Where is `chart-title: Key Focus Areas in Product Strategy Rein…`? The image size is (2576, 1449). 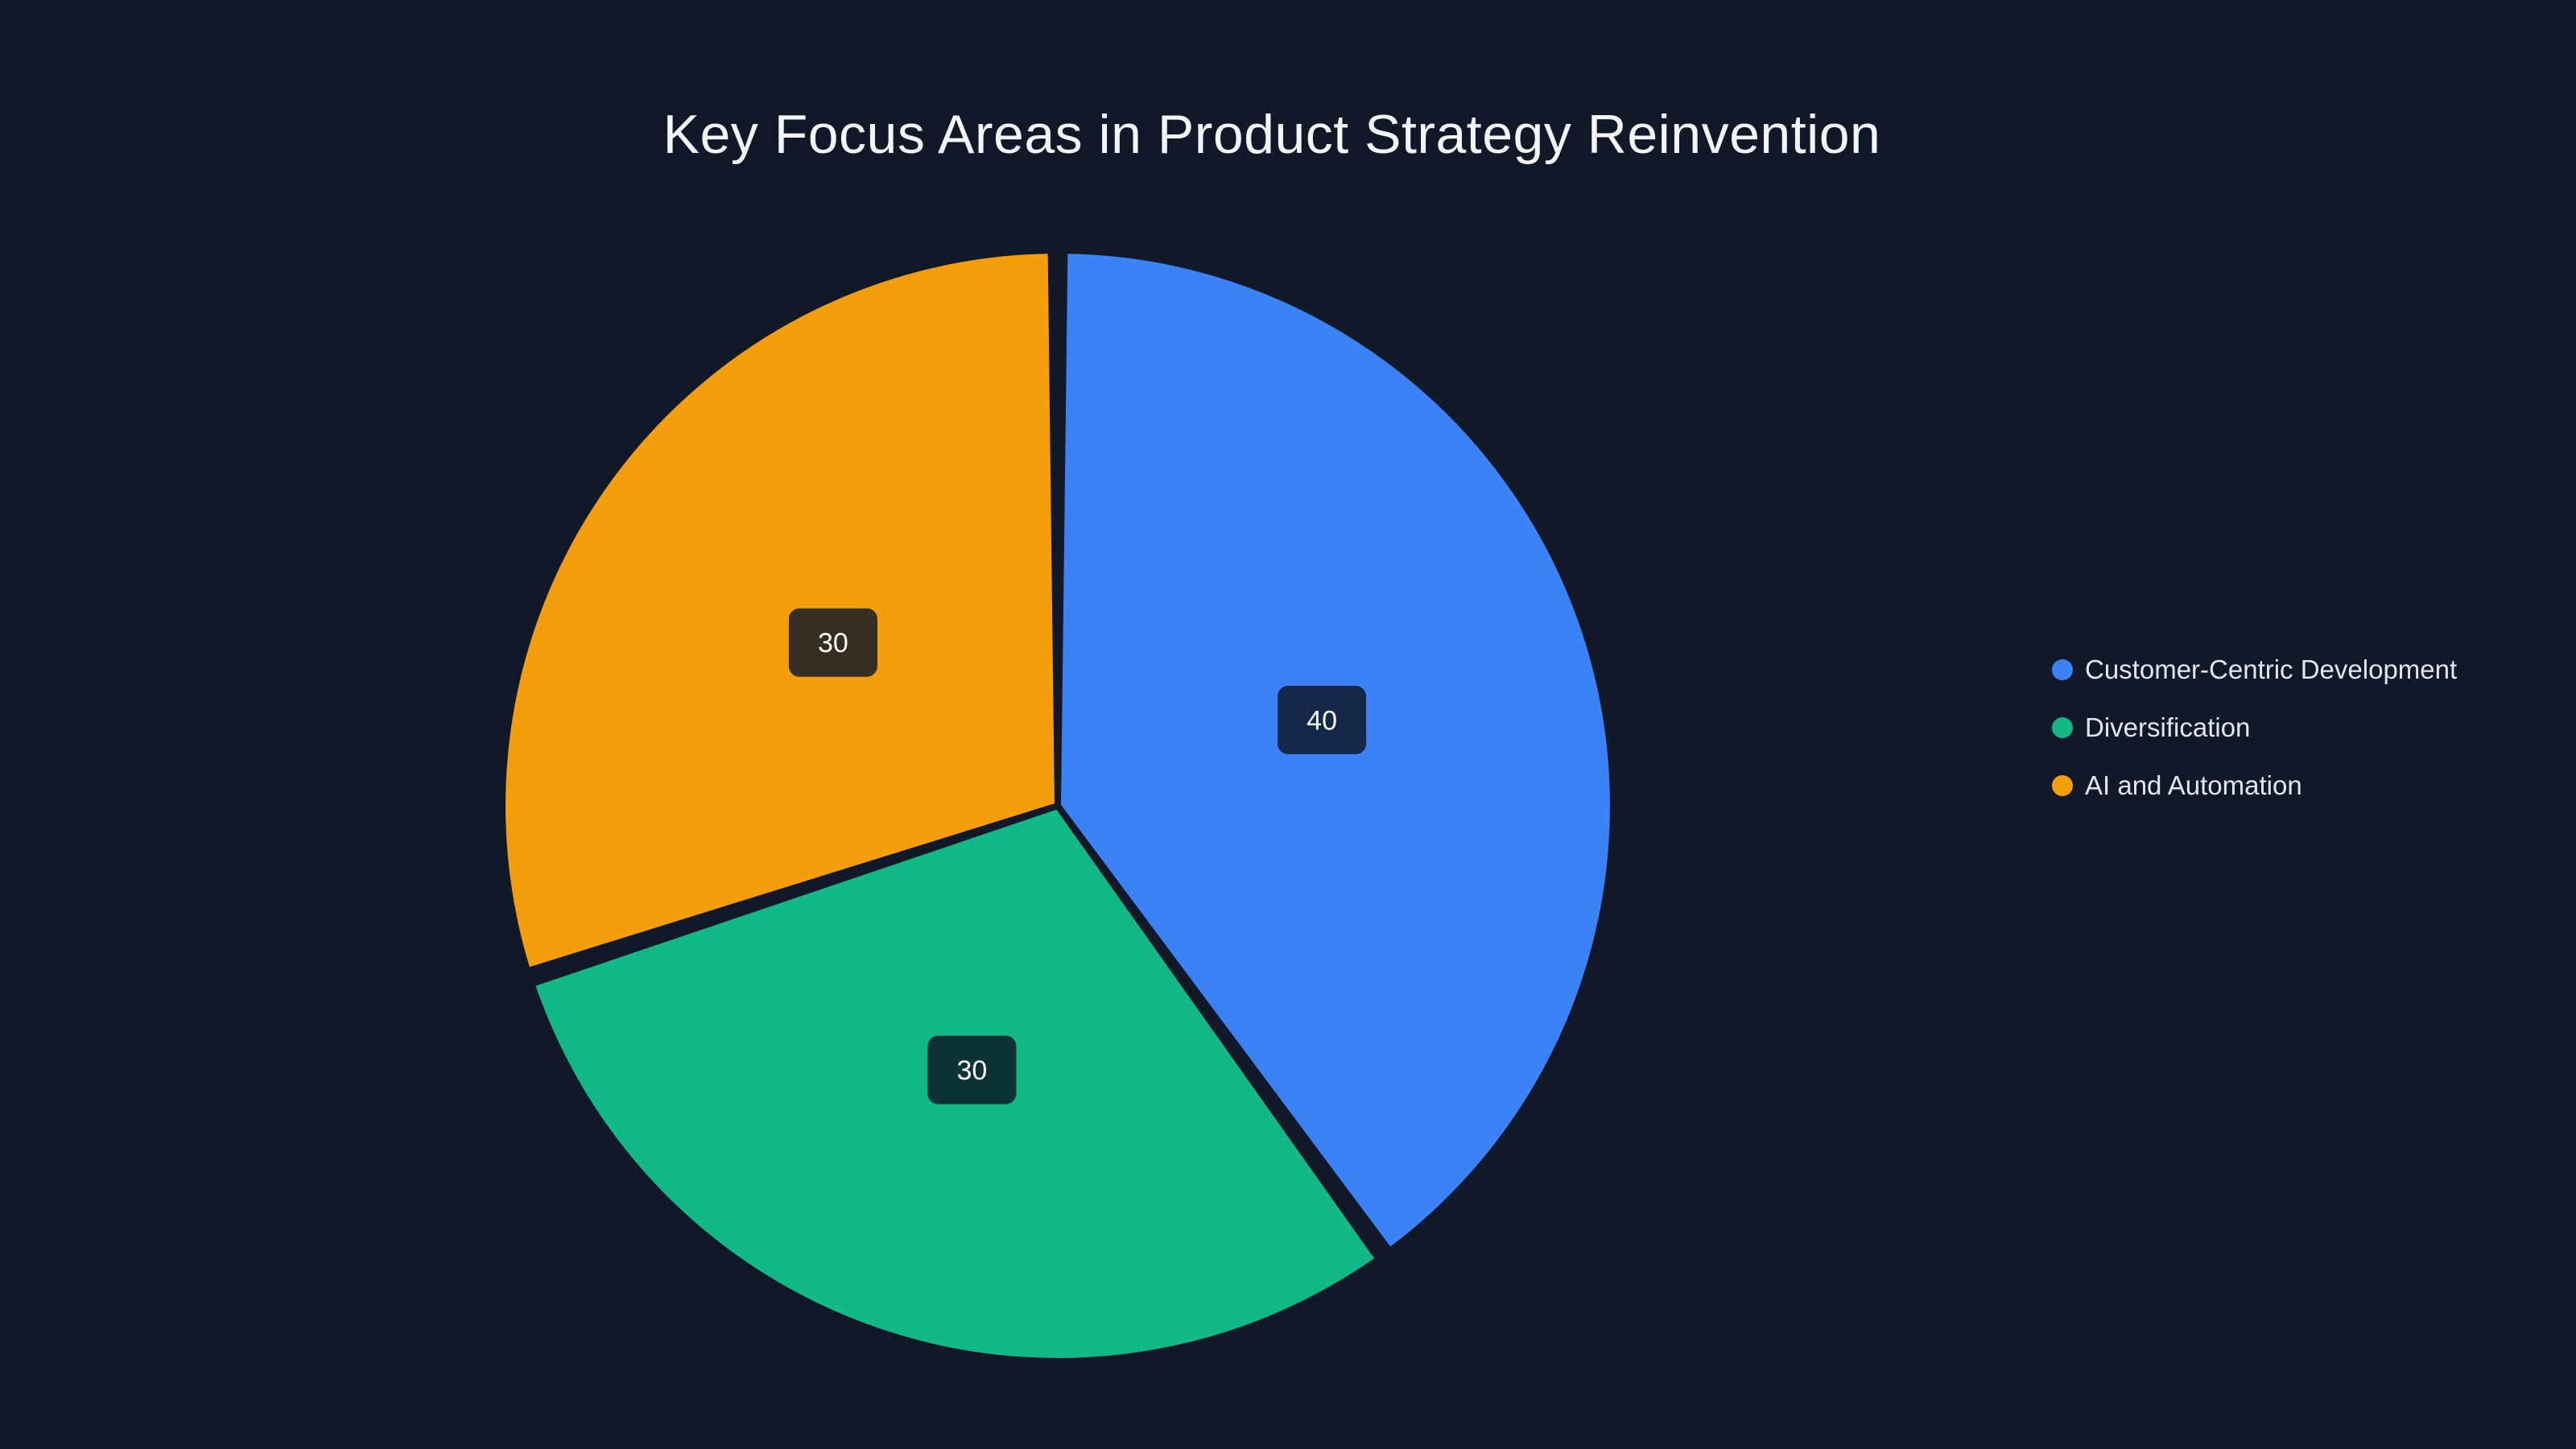
chart-title: Key Focus Areas in Product Strategy Rein… is located at coordinates (1272, 134).